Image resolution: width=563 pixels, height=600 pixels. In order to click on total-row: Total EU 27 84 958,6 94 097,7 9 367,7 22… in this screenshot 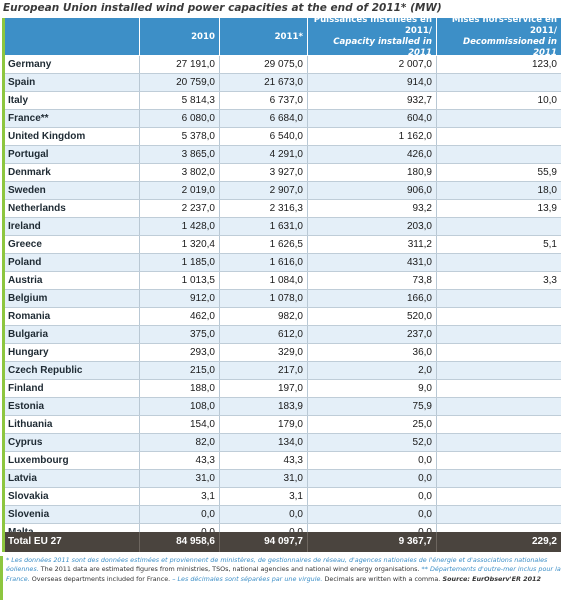, I will do `click(283, 542)`.